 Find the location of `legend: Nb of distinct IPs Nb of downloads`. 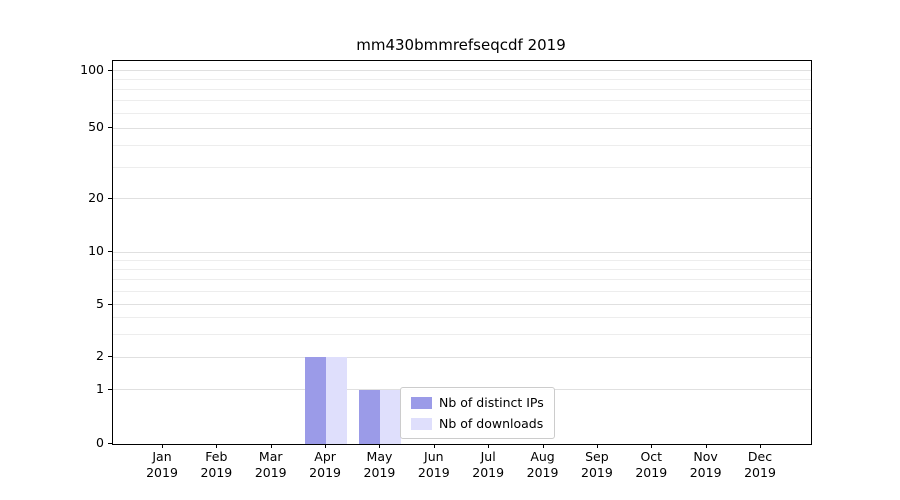

legend: Nb of distinct IPs Nb of downloads is located at coordinates (477, 413).